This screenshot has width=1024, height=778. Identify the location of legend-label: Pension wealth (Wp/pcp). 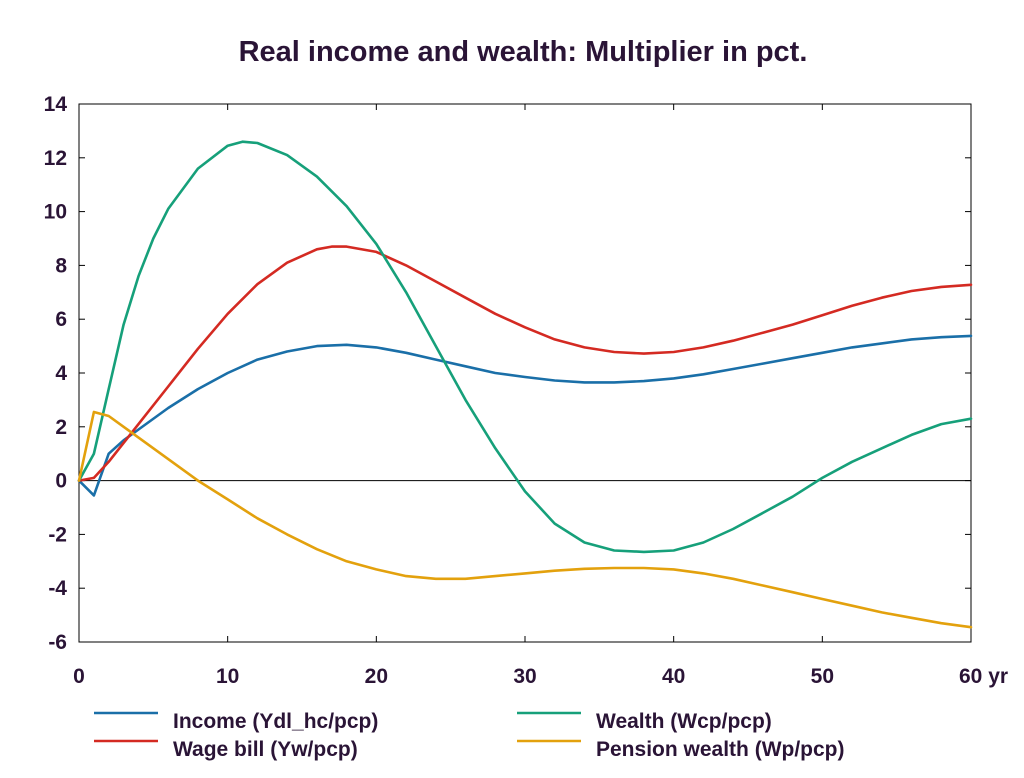
(720, 749).